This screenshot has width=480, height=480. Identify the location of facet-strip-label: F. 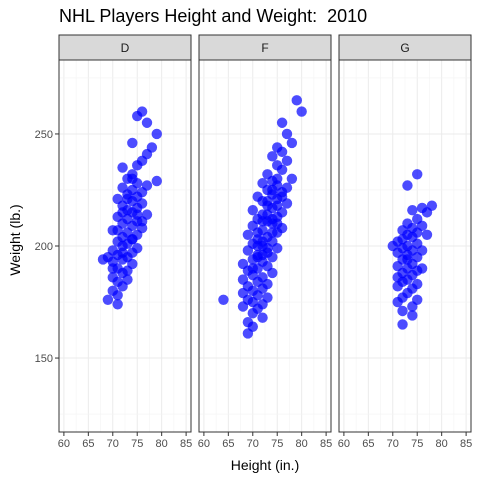
(264, 48).